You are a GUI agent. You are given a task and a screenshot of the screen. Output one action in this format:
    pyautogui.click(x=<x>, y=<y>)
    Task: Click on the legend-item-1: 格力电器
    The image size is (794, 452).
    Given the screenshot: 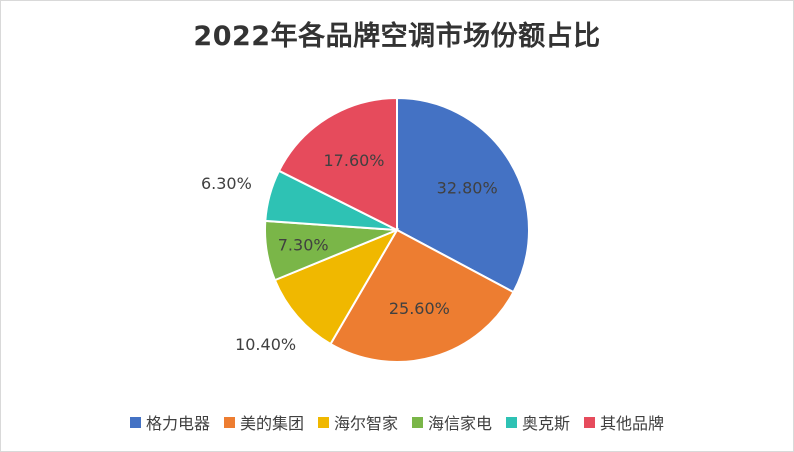 What is the action you would take?
    pyautogui.click(x=169, y=422)
    